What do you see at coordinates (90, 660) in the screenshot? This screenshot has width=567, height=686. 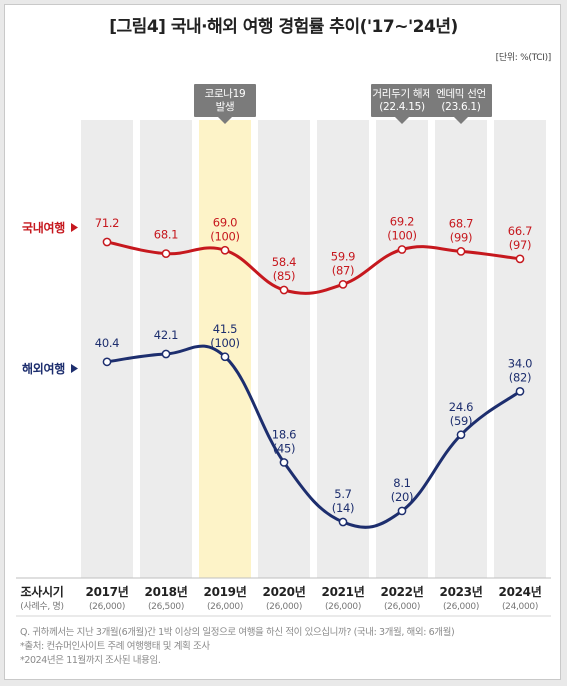 I see `footnote-period: *2024년은 11월까지 조사된 내용임.` at bounding box center [90, 660].